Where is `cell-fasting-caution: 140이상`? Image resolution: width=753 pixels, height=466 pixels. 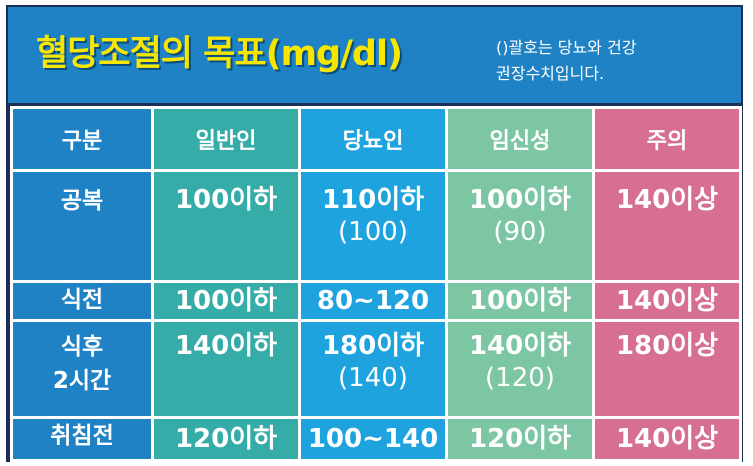 cell-fasting-caution: 140이상 is located at coordinates (667, 226).